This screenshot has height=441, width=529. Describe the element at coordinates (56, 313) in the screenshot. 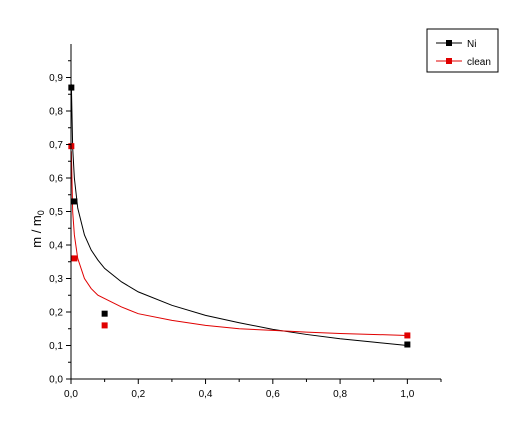

I see `y-tick-label: 0,2` at that location.